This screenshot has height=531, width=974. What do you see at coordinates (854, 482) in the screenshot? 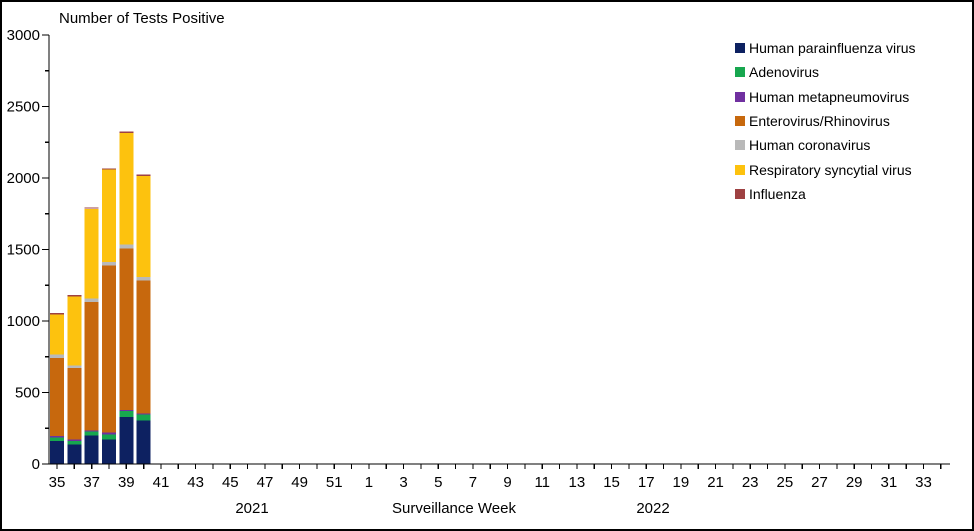
I see `x-tick-label: 29` at bounding box center [854, 482].